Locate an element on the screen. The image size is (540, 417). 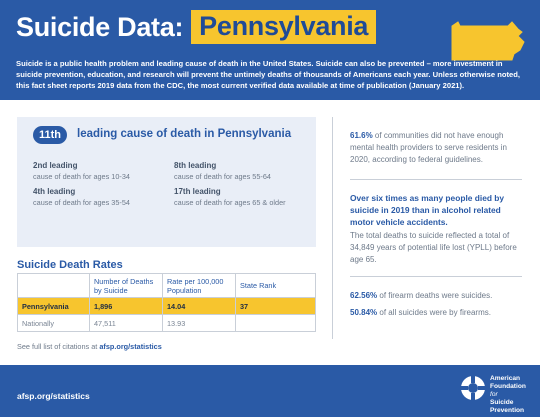
table-row: Nationally 47,511 13.93 is located at coordinates (166, 323).